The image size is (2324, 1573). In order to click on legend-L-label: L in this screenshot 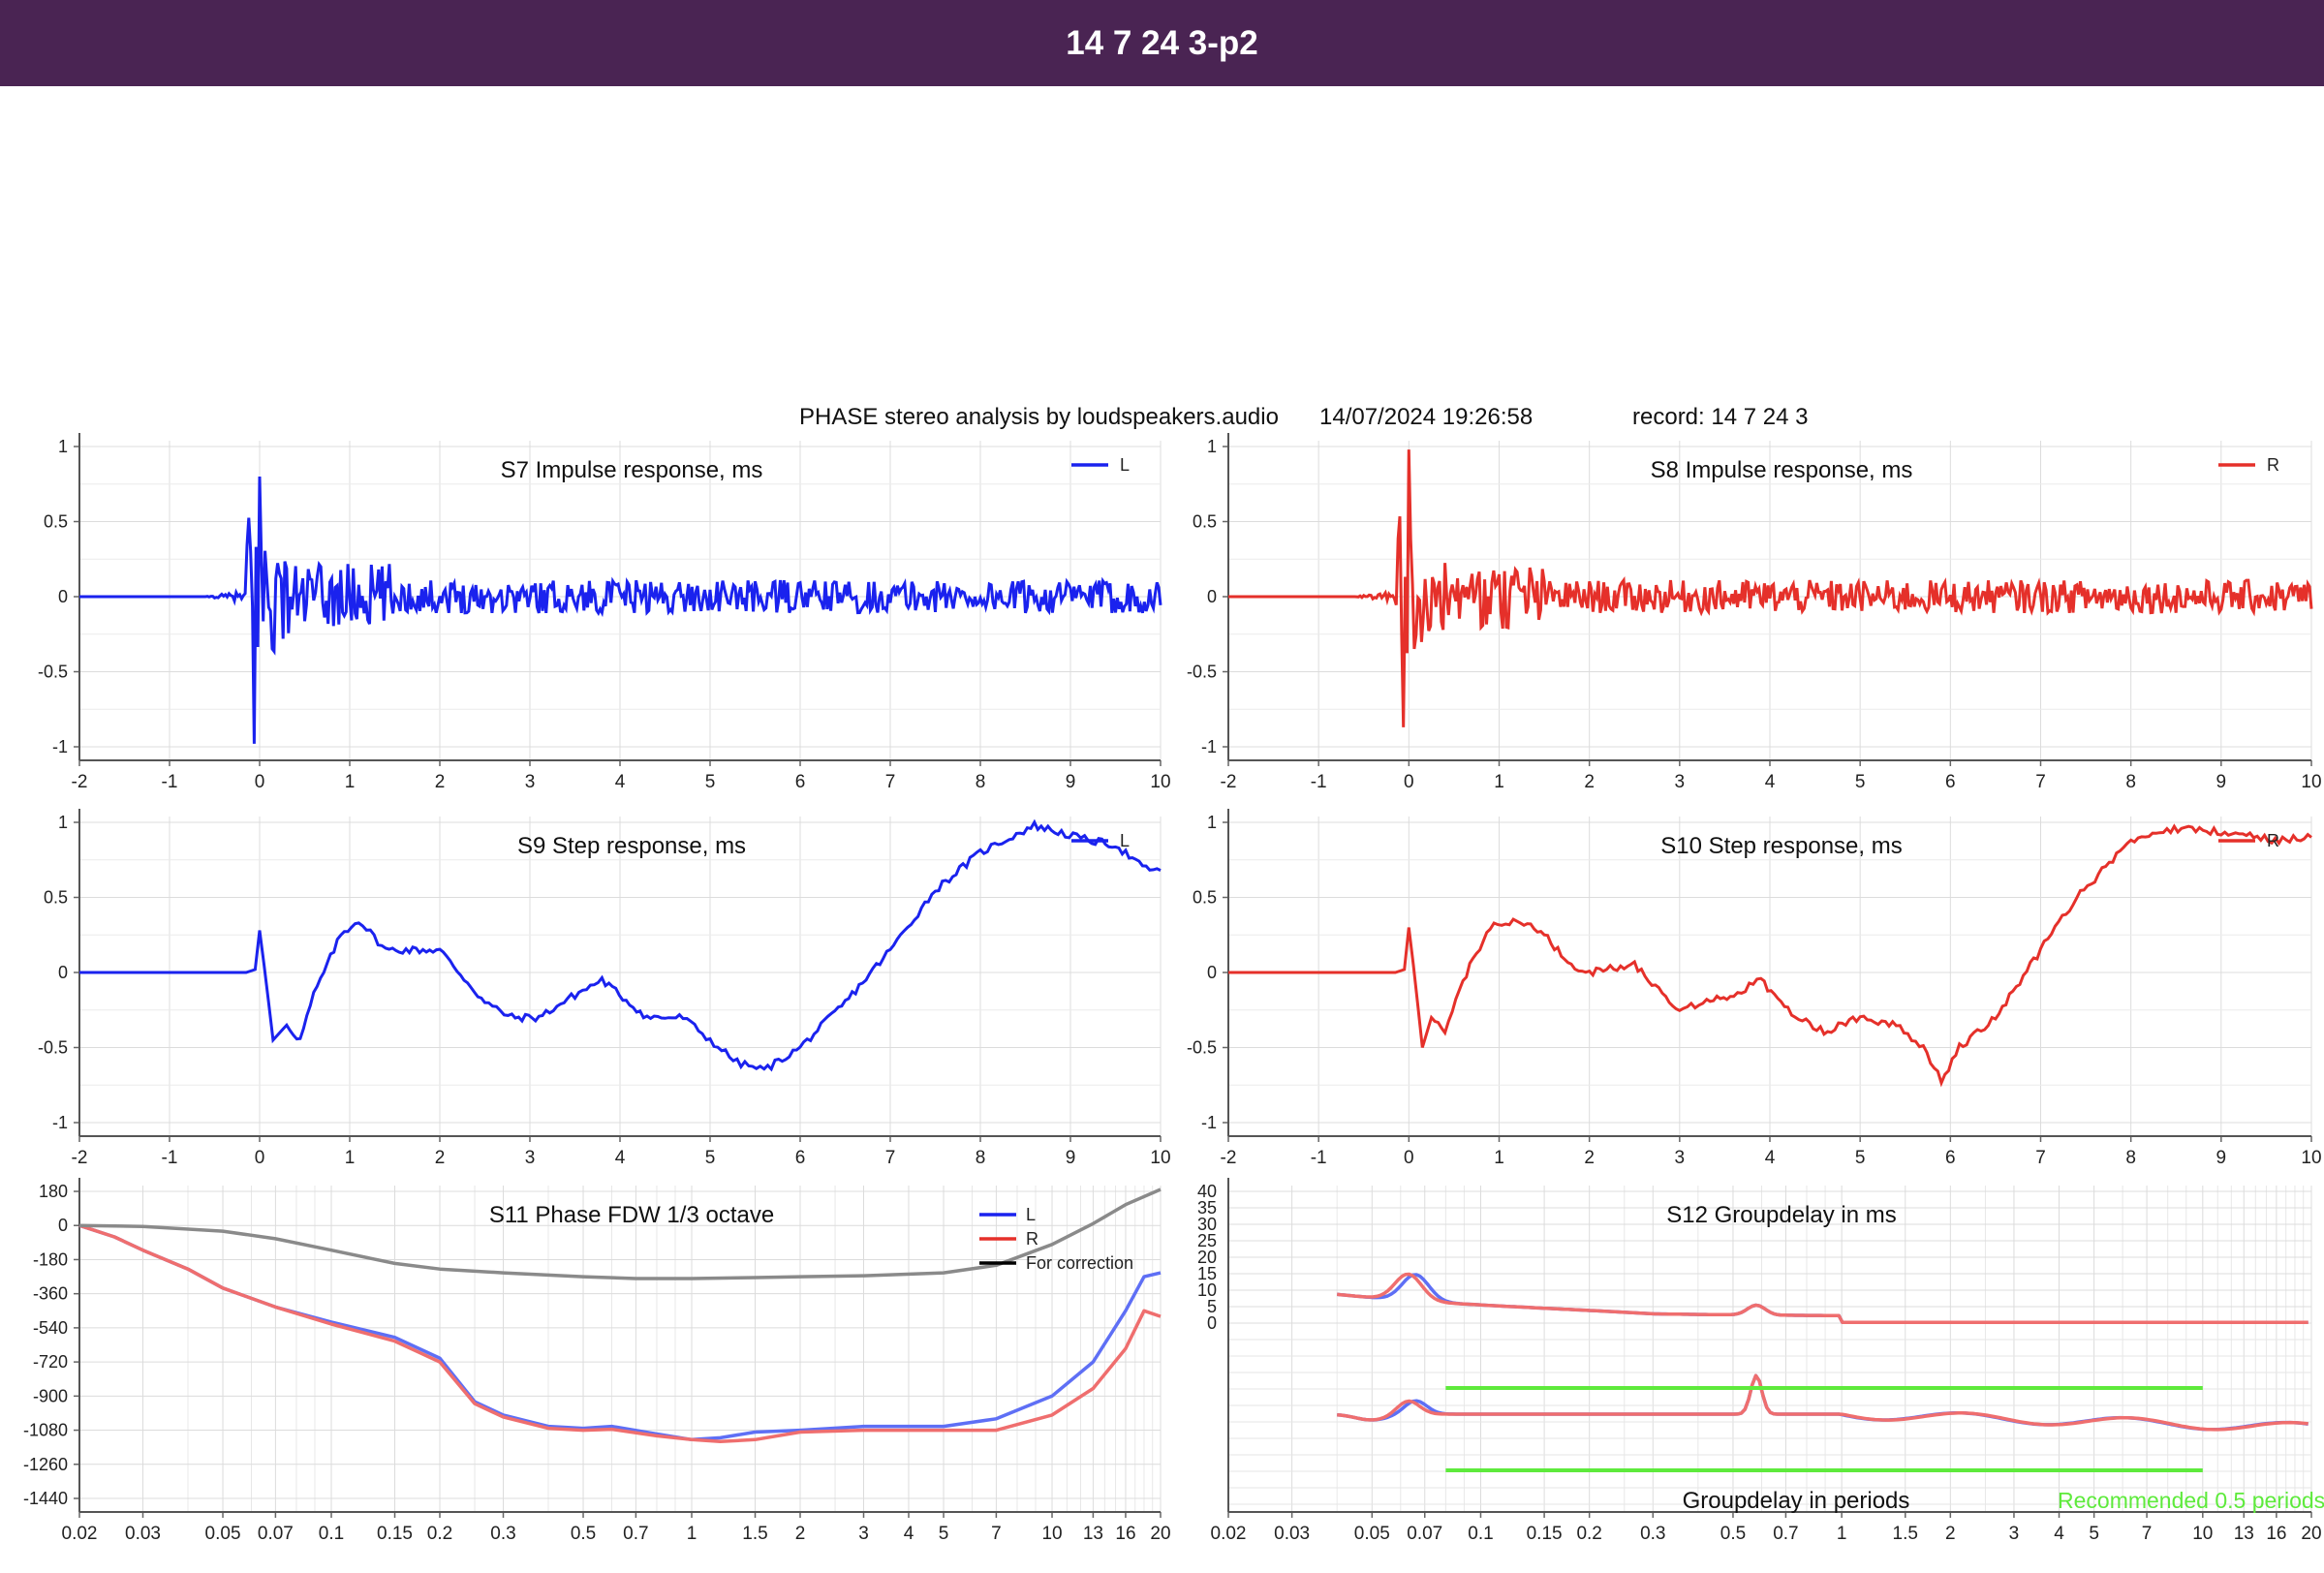, I will do `click(1125, 465)`.